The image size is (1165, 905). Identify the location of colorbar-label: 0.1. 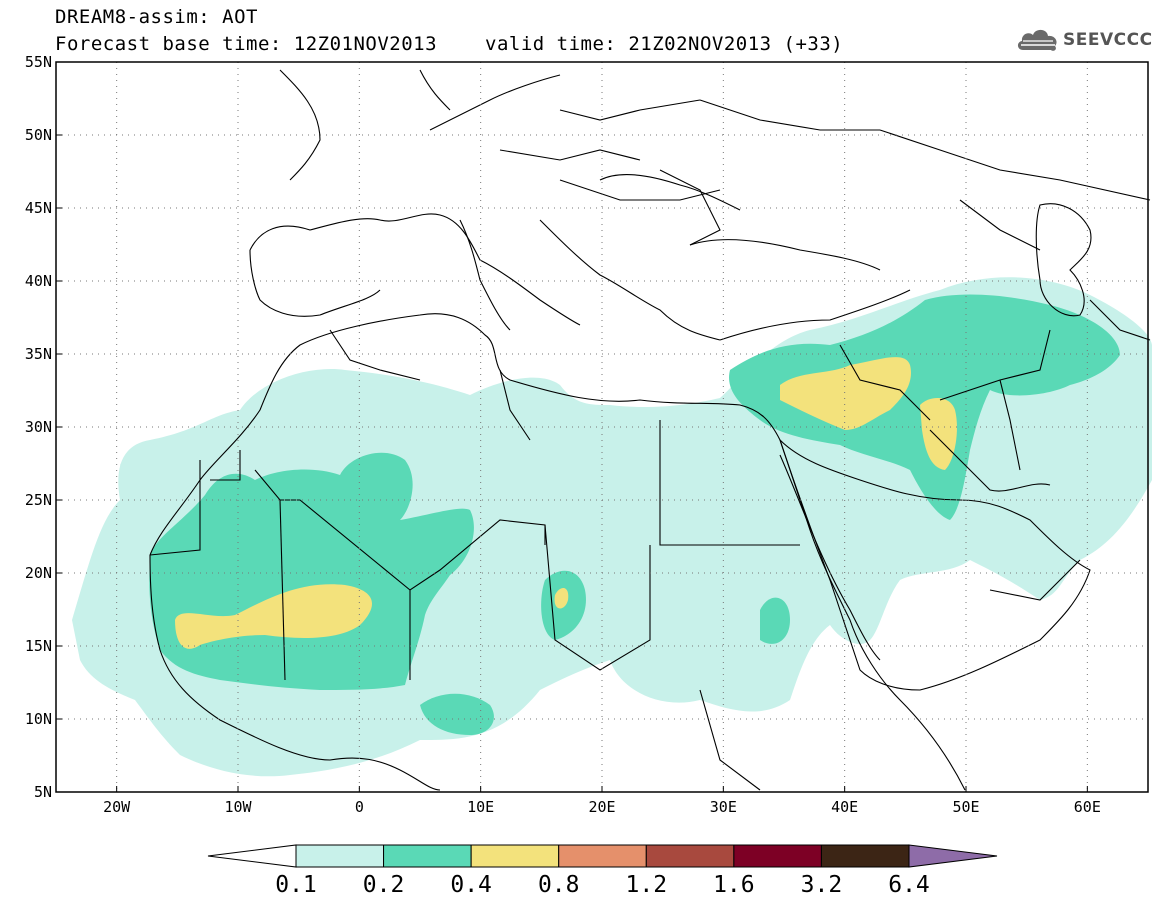
(296, 885).